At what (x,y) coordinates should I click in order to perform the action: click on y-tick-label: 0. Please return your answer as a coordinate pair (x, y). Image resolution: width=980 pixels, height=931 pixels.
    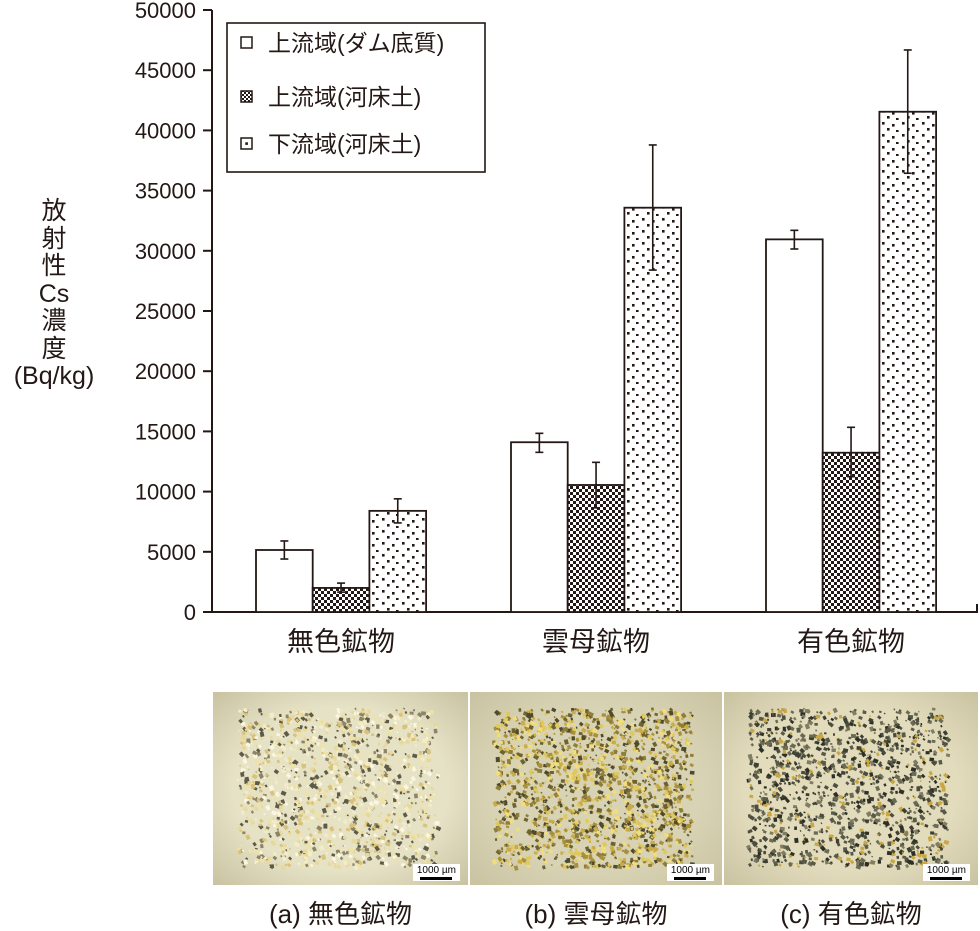
    Looking at the image, I should click on (190, 612).